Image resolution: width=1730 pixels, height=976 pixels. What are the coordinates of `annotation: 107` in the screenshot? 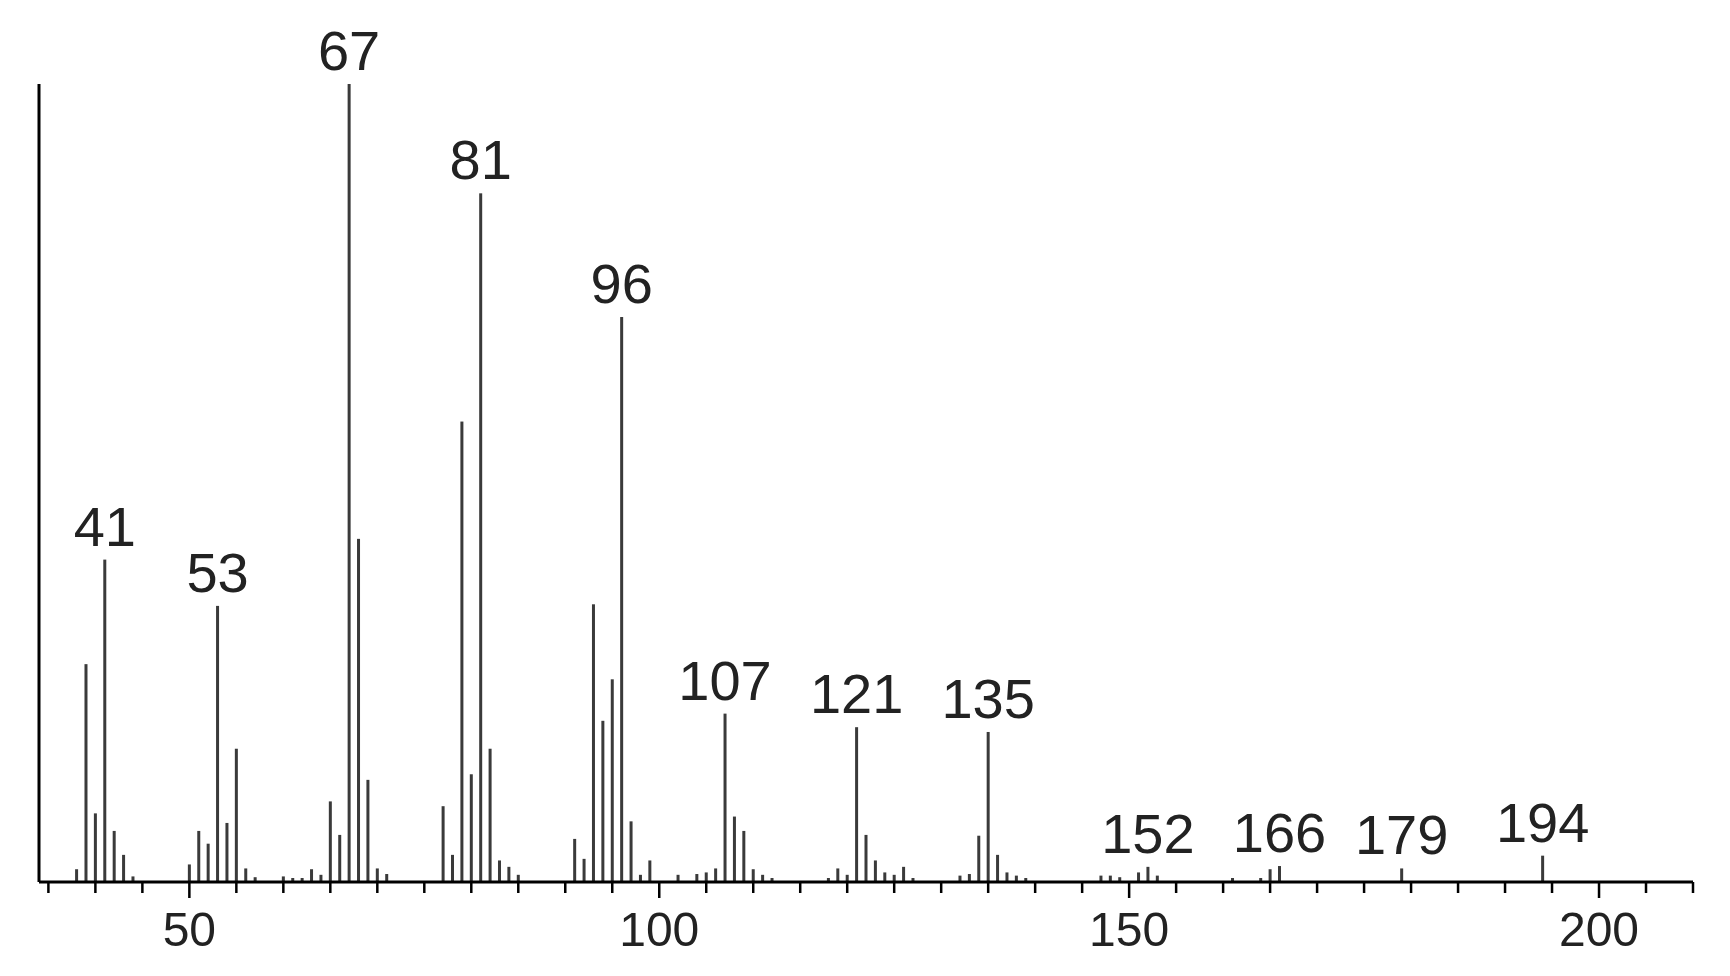 It's located at (725, 680).